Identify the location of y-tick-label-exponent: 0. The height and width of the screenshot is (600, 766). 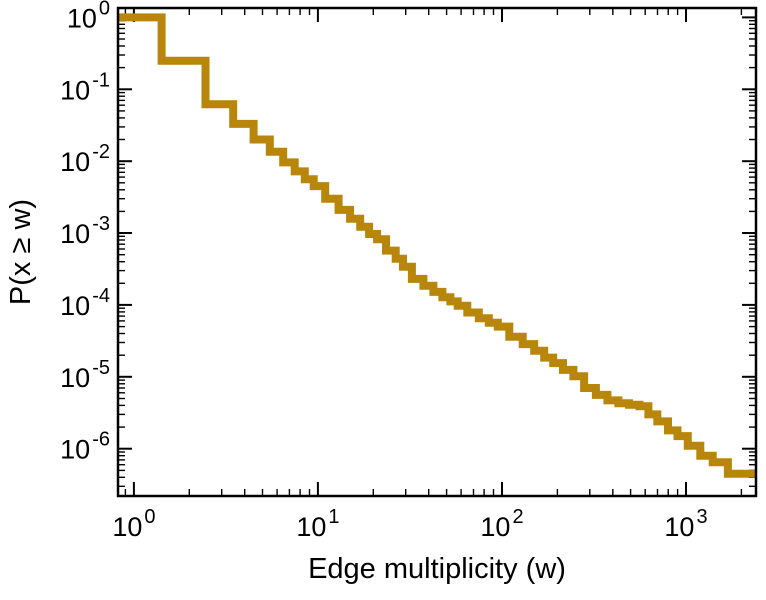
(104, 9).